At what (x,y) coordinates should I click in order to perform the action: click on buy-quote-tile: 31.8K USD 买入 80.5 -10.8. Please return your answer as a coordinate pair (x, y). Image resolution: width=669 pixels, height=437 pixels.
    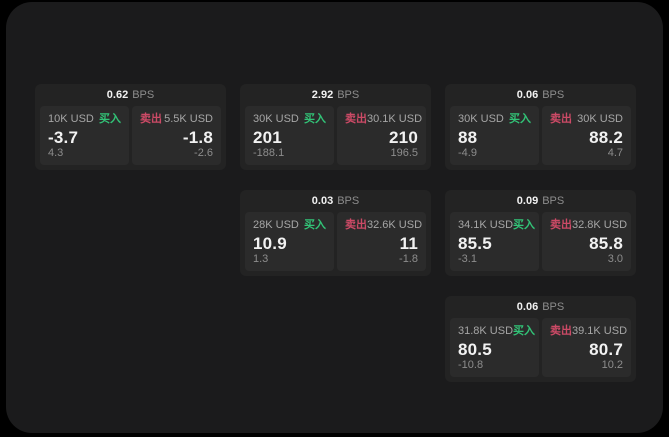
    Looking at the image, I should click on (494, 347).